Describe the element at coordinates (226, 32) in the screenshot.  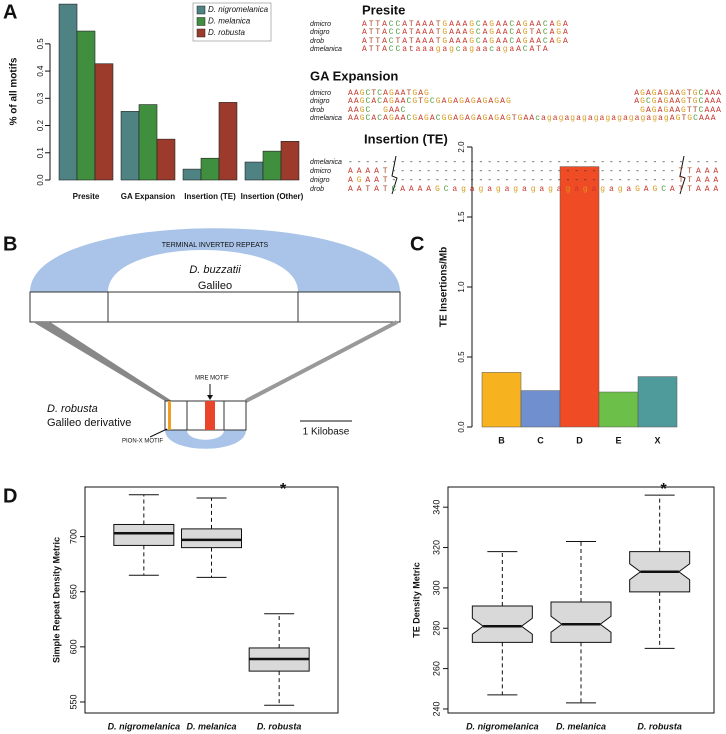
I see `legend-label: D. robusta` at that location.